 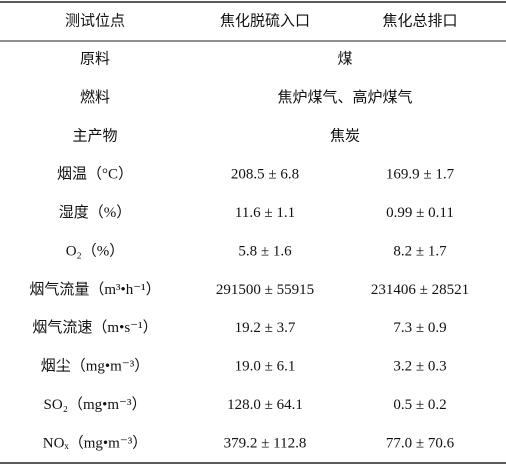 What do you see at coordinates (95, 442) in the screenshot?
I see `row-label: NOₓ（mg•m⁻³）` at bounding box center [95, 442].